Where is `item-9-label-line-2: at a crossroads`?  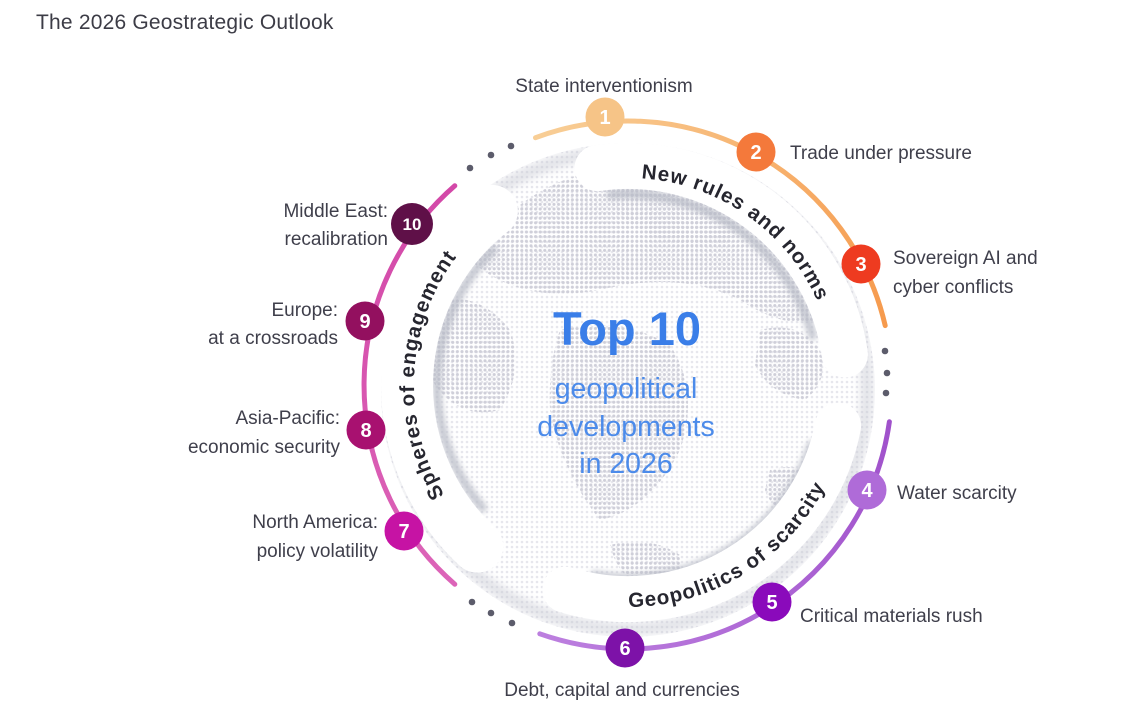 item-9-label-line-2: at a crossroads is located at coordinates (273, 338).